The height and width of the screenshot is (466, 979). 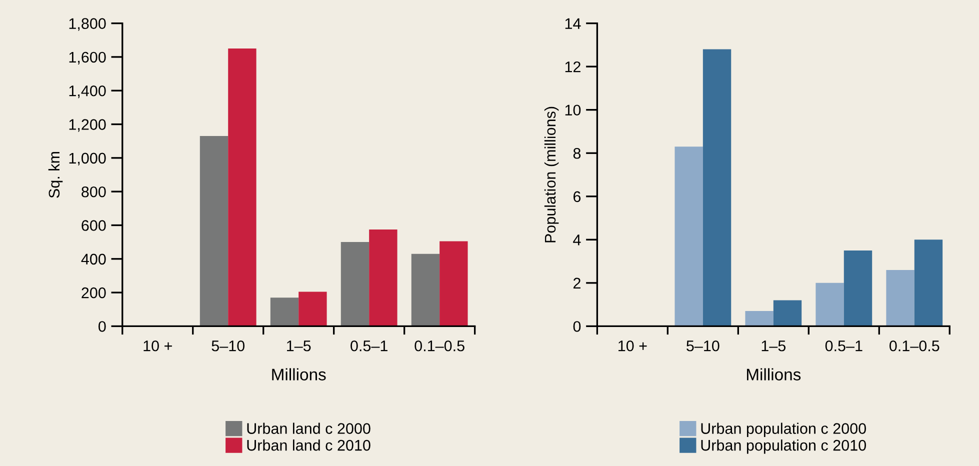 I want to click on y-tick-label: 600, so click(x=94, y=225).